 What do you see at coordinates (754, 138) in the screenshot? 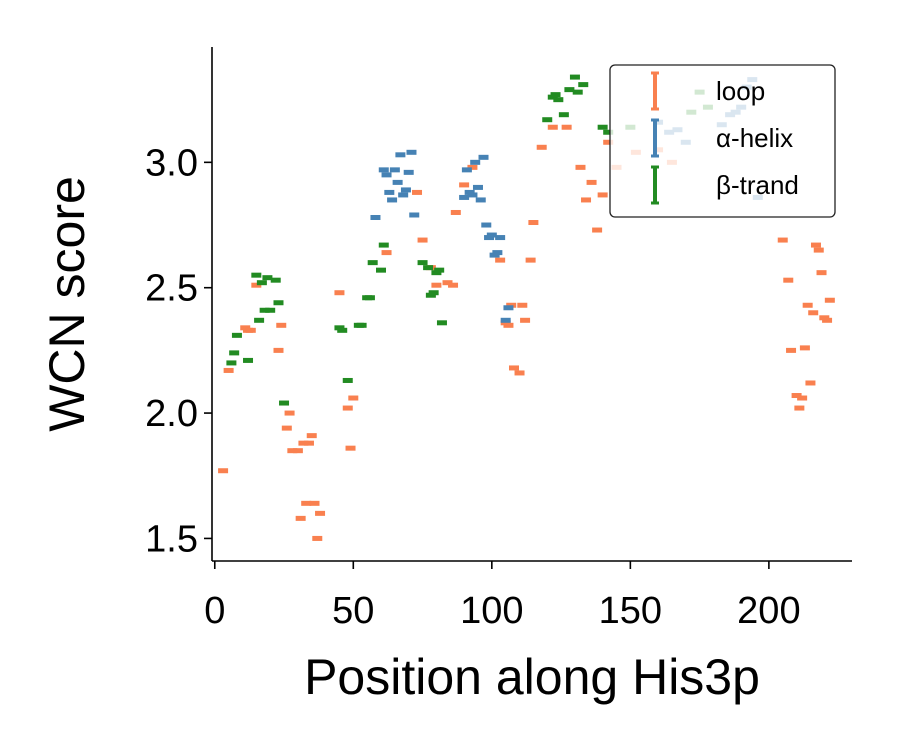
I see `legend-label: α-helix` at bounding box center [754, 138].